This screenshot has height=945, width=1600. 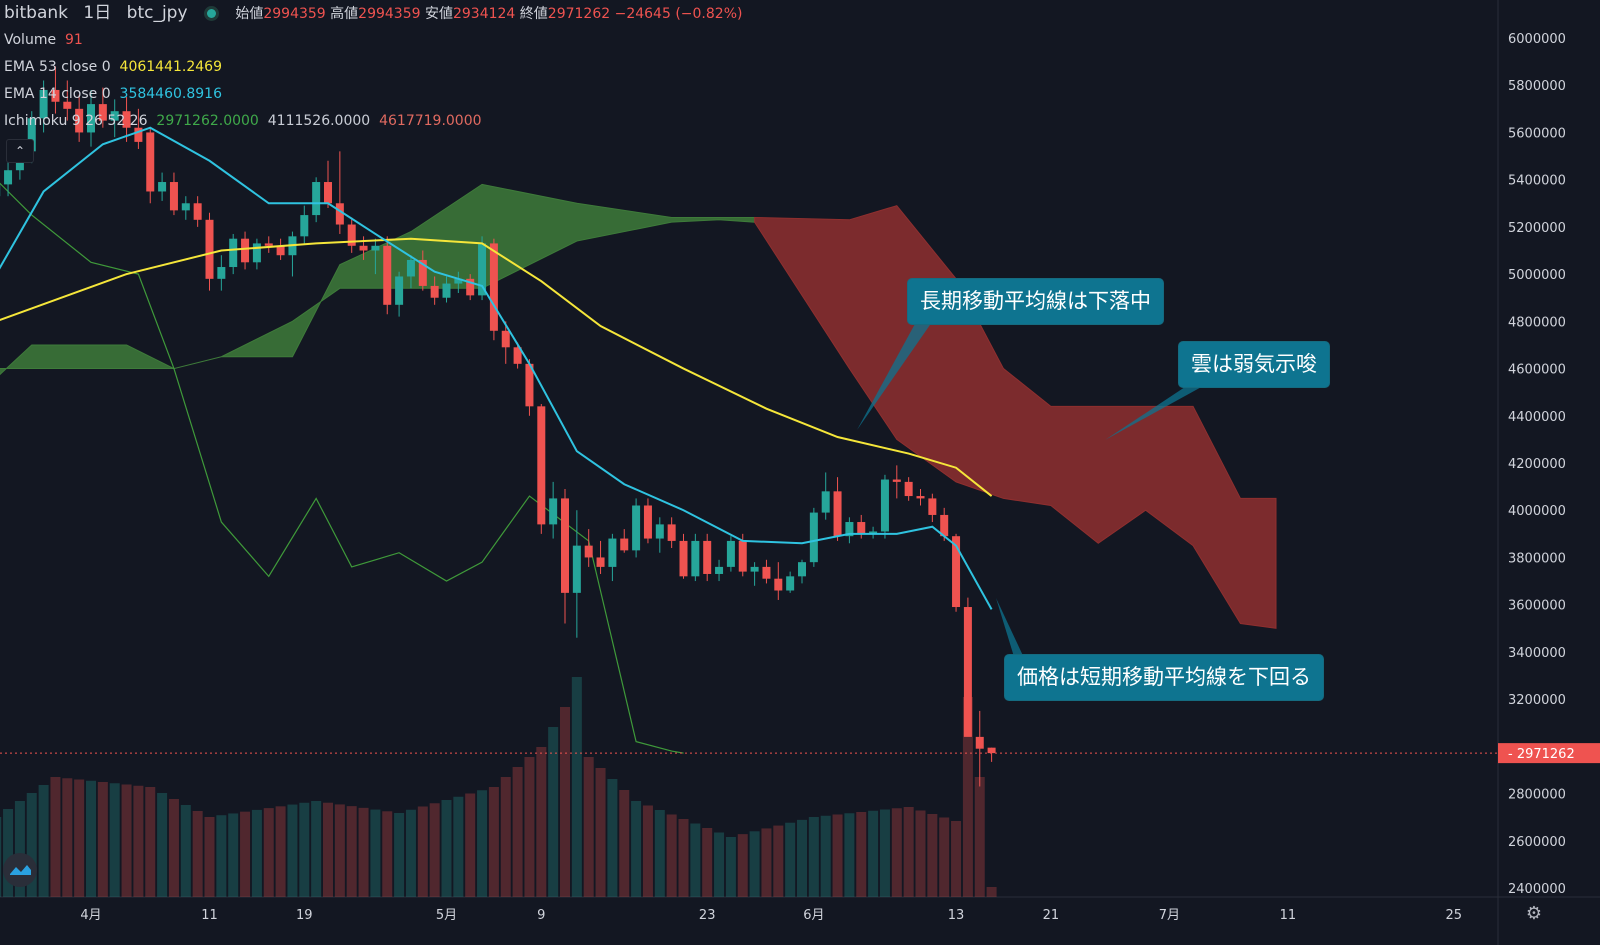 I want to click on ema53-value: 4061441.2469, so click(x=170, y=67).